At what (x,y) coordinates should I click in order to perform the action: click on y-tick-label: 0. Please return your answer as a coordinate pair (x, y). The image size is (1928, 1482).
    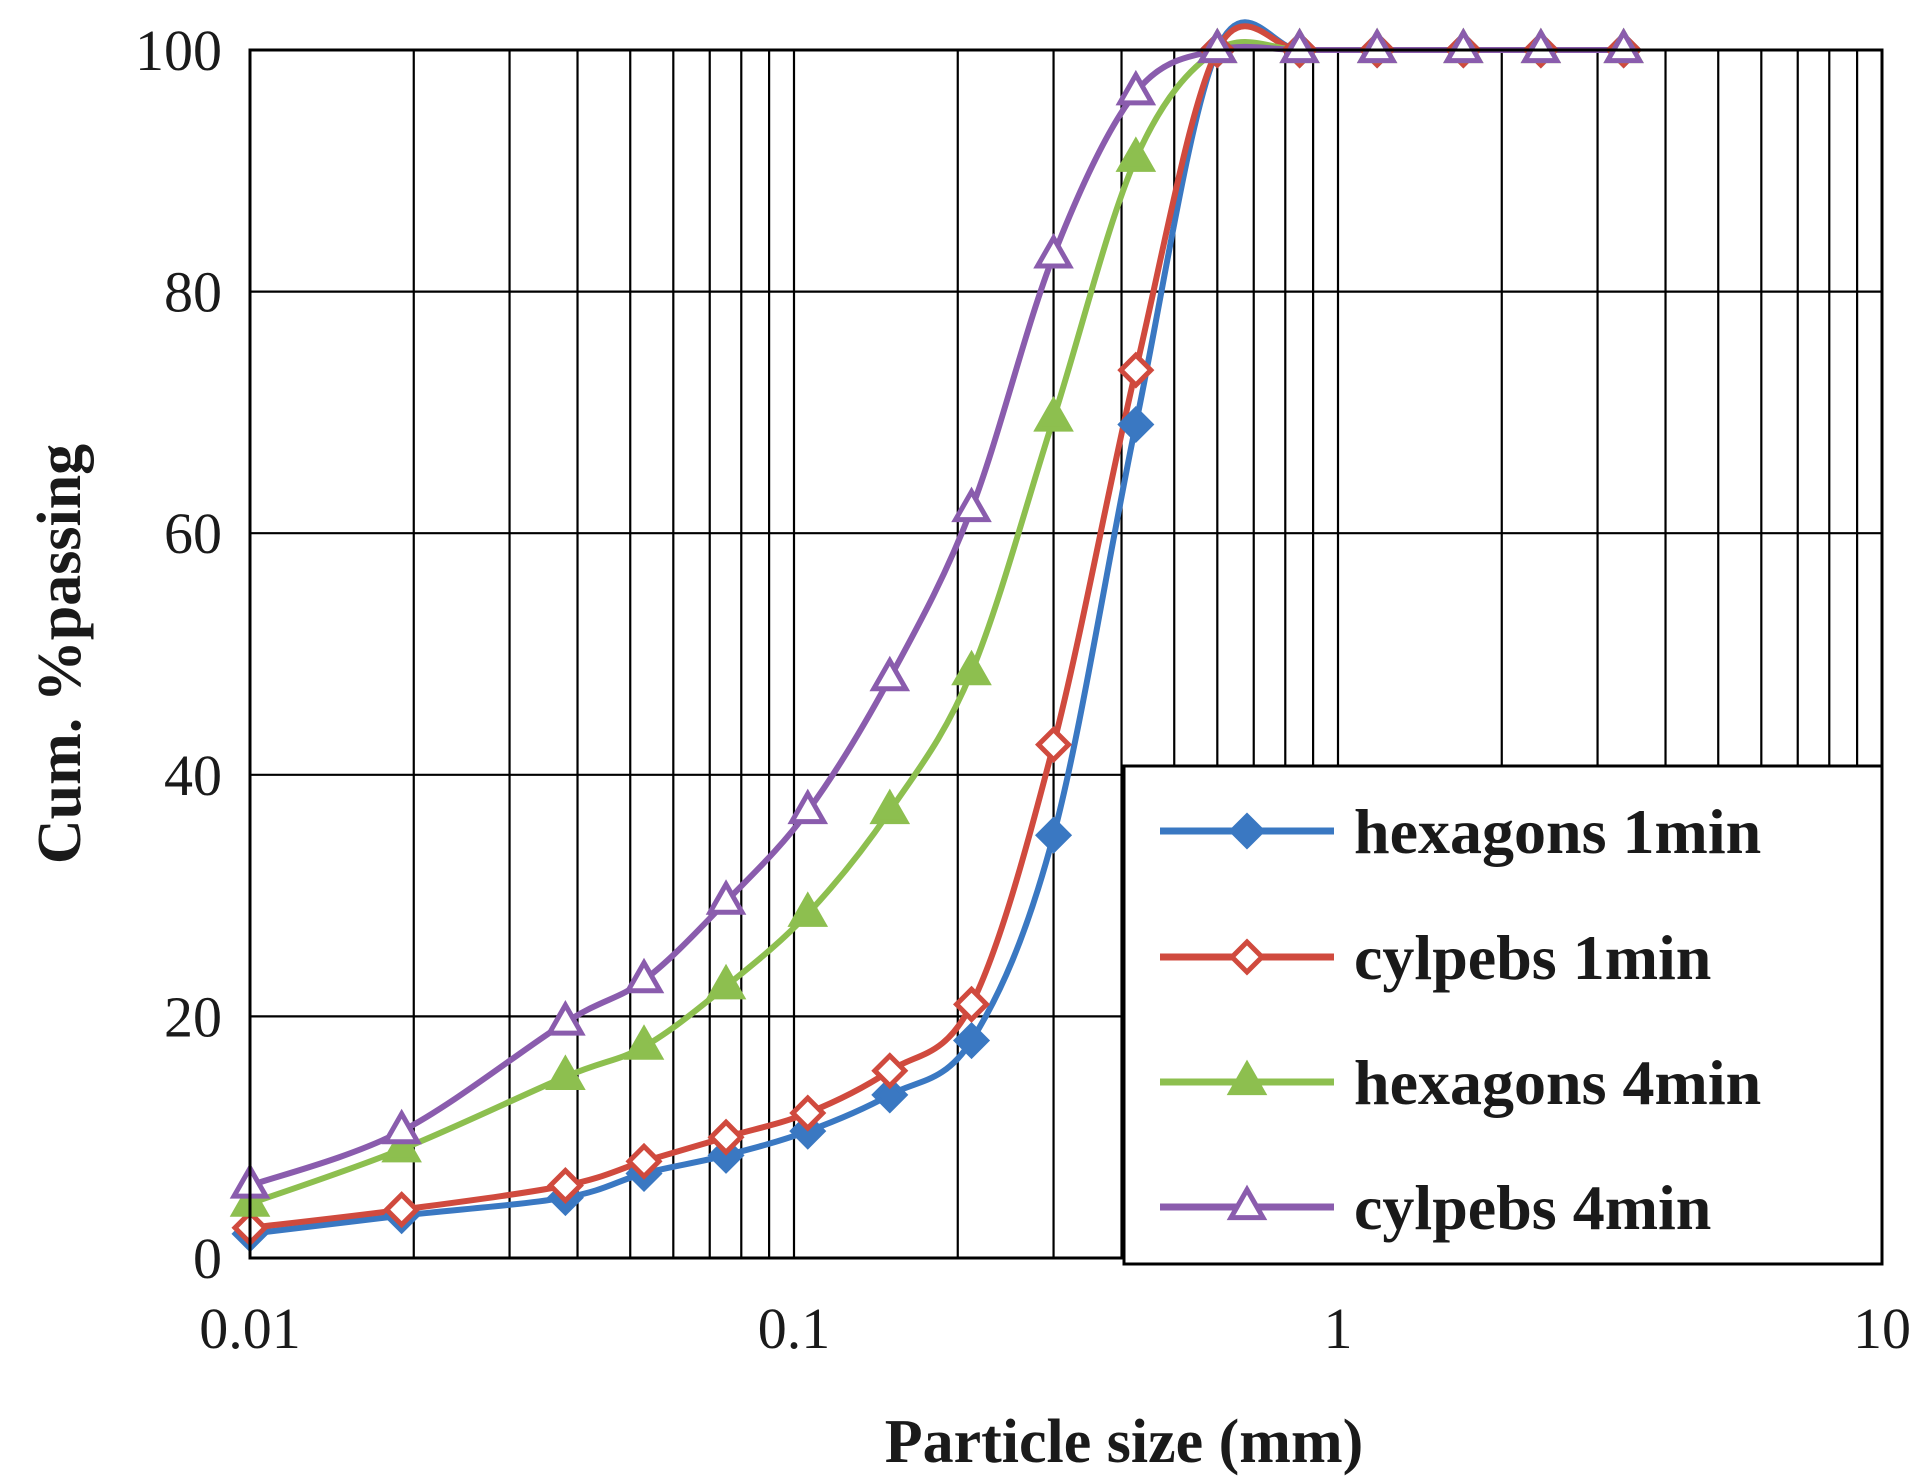
    Looking at the image, I should click on (207, 1258).